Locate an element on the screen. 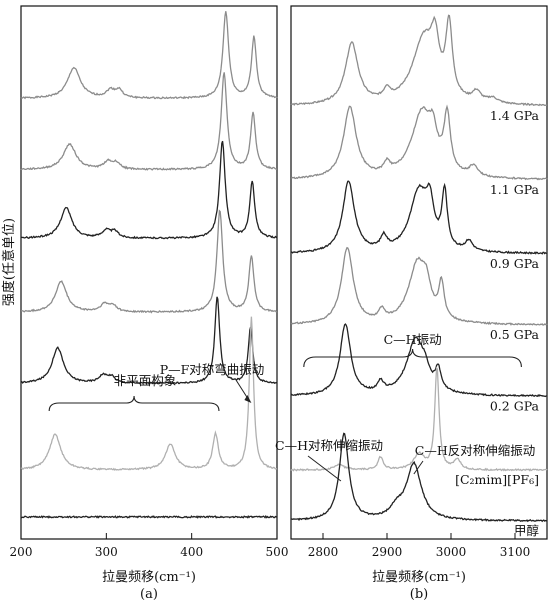 The width and height of the screenshot is (550, 604). panel-a-x-ticks: 200 300 400 500 is located at coordinates (149, 546).